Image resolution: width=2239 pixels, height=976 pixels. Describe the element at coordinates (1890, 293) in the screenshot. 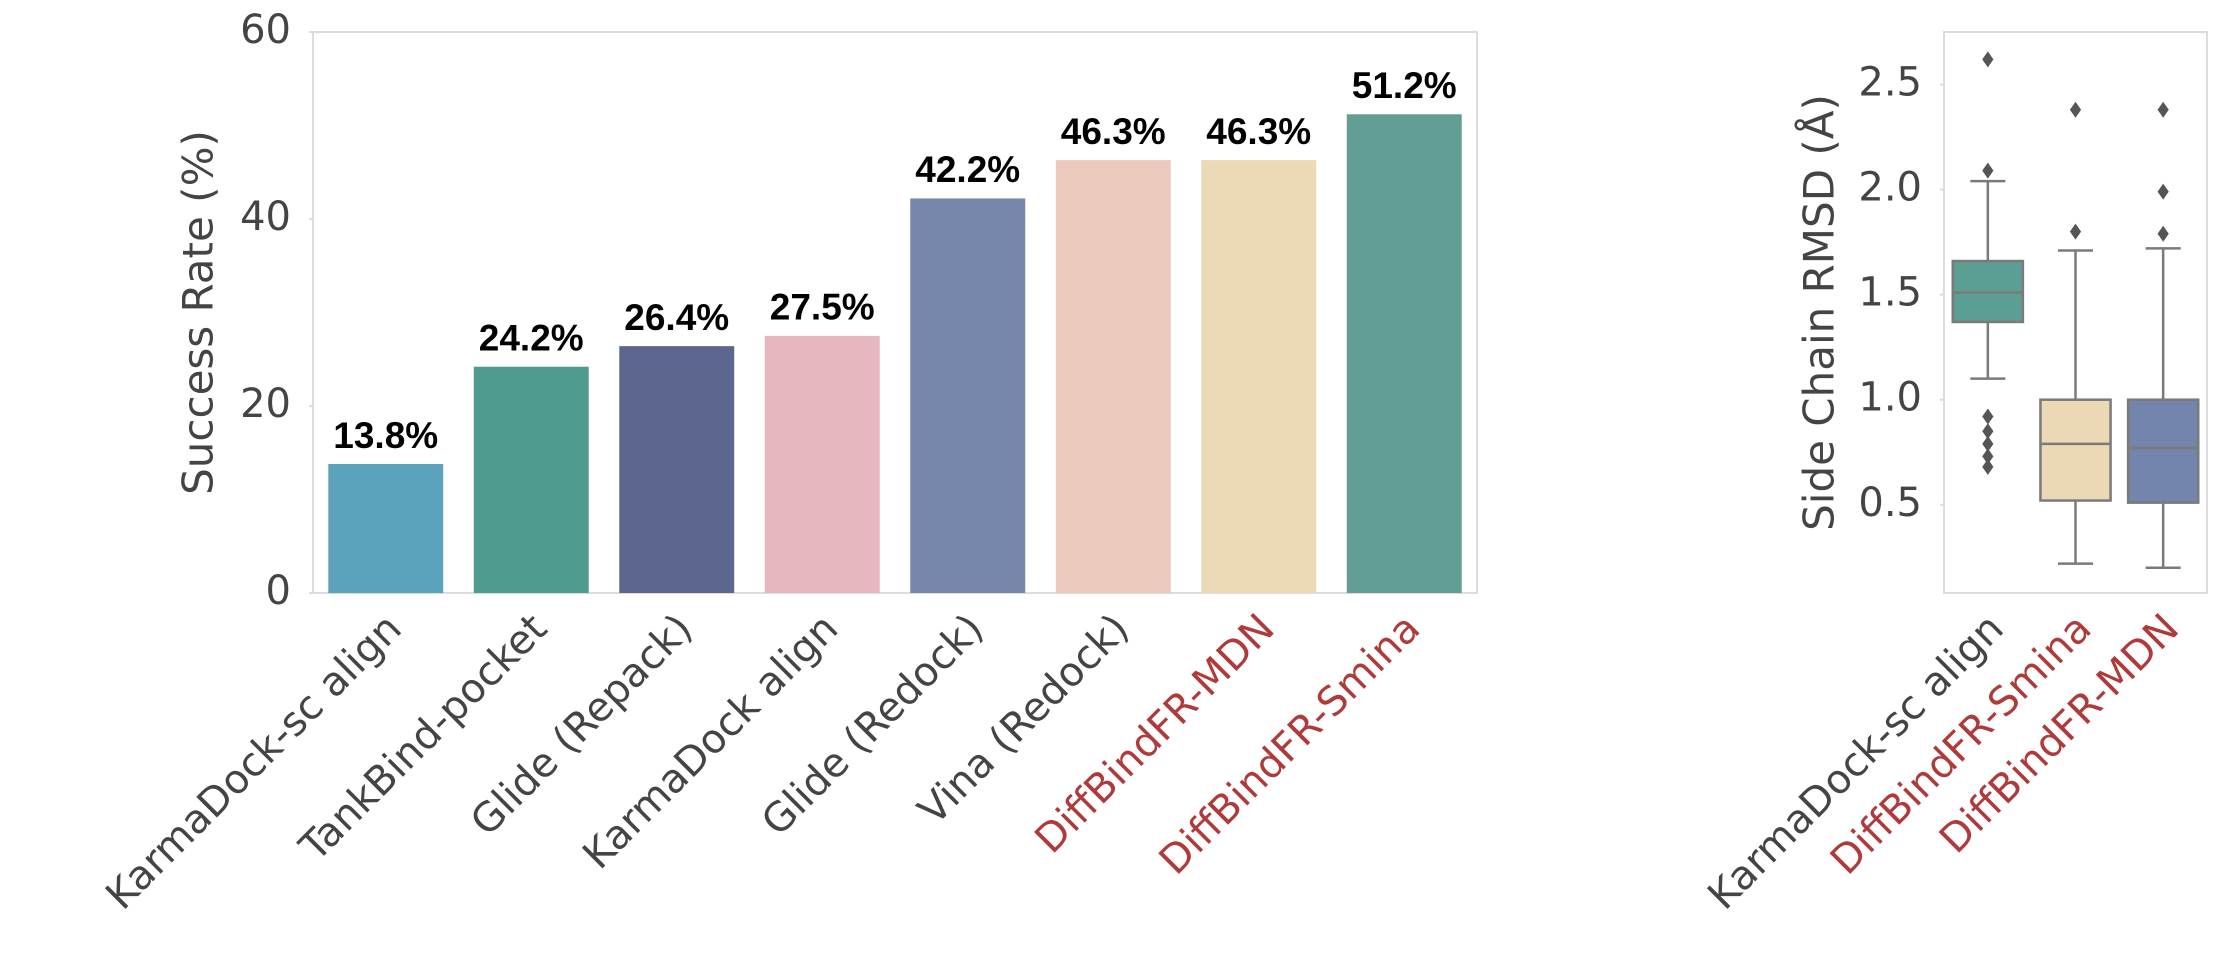

I see `y-tick-label: 1.5` at that location.